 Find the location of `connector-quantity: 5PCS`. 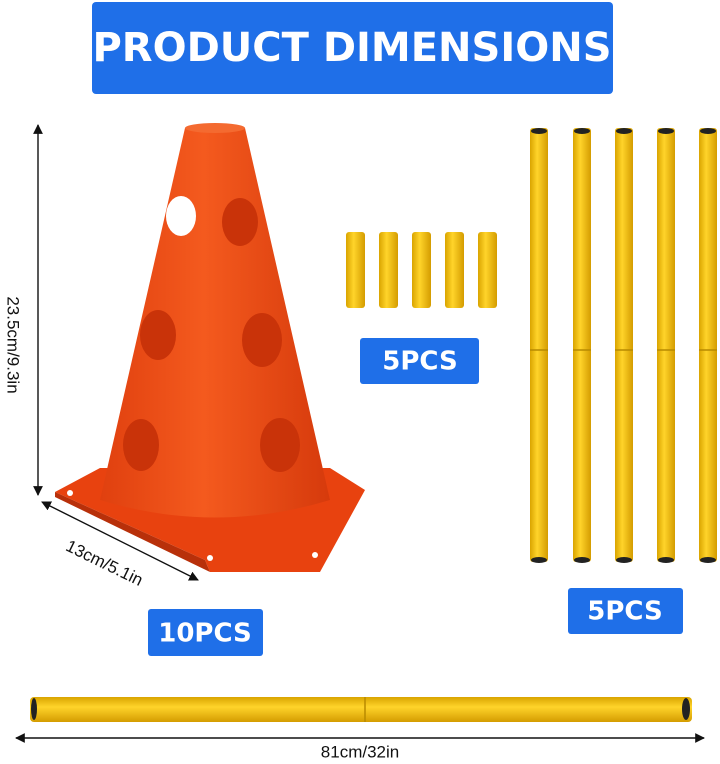

connector-quantity: 5PCS is located at coordinates (419, 362).